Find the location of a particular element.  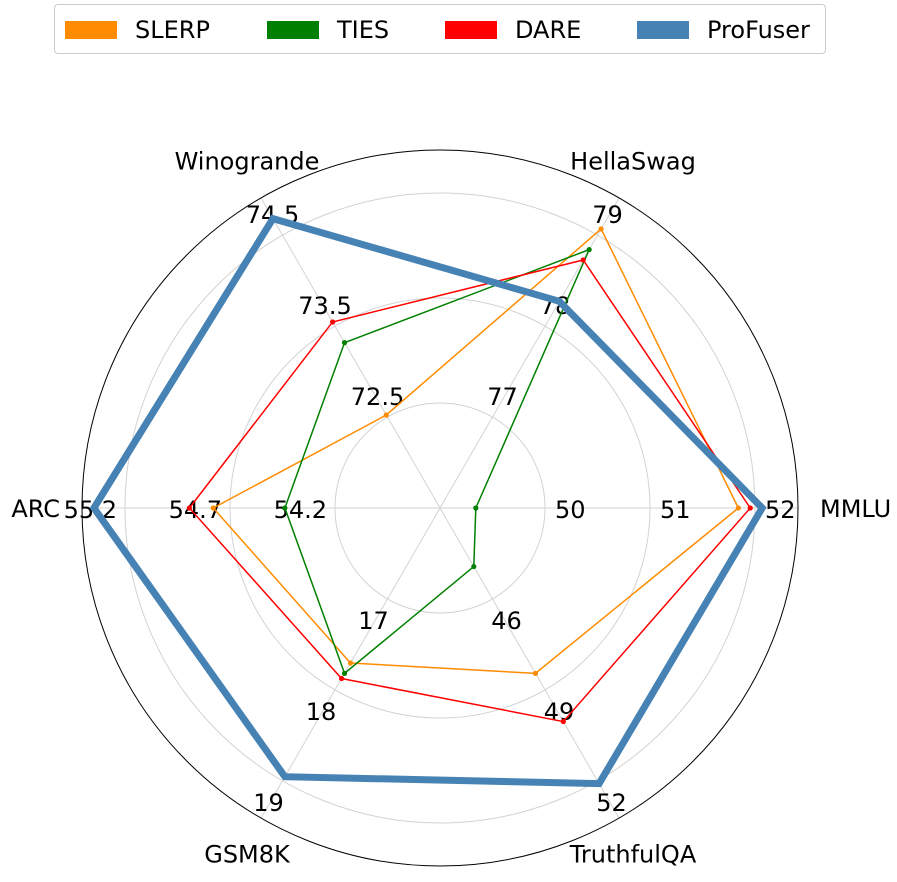

tick-label-mmlu-2: 51 is located at coordinates (675, 510).